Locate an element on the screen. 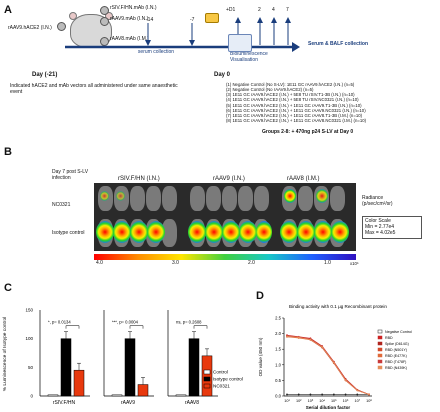  legend-label: RBD (N439K) is located at coordinates (396, 368).